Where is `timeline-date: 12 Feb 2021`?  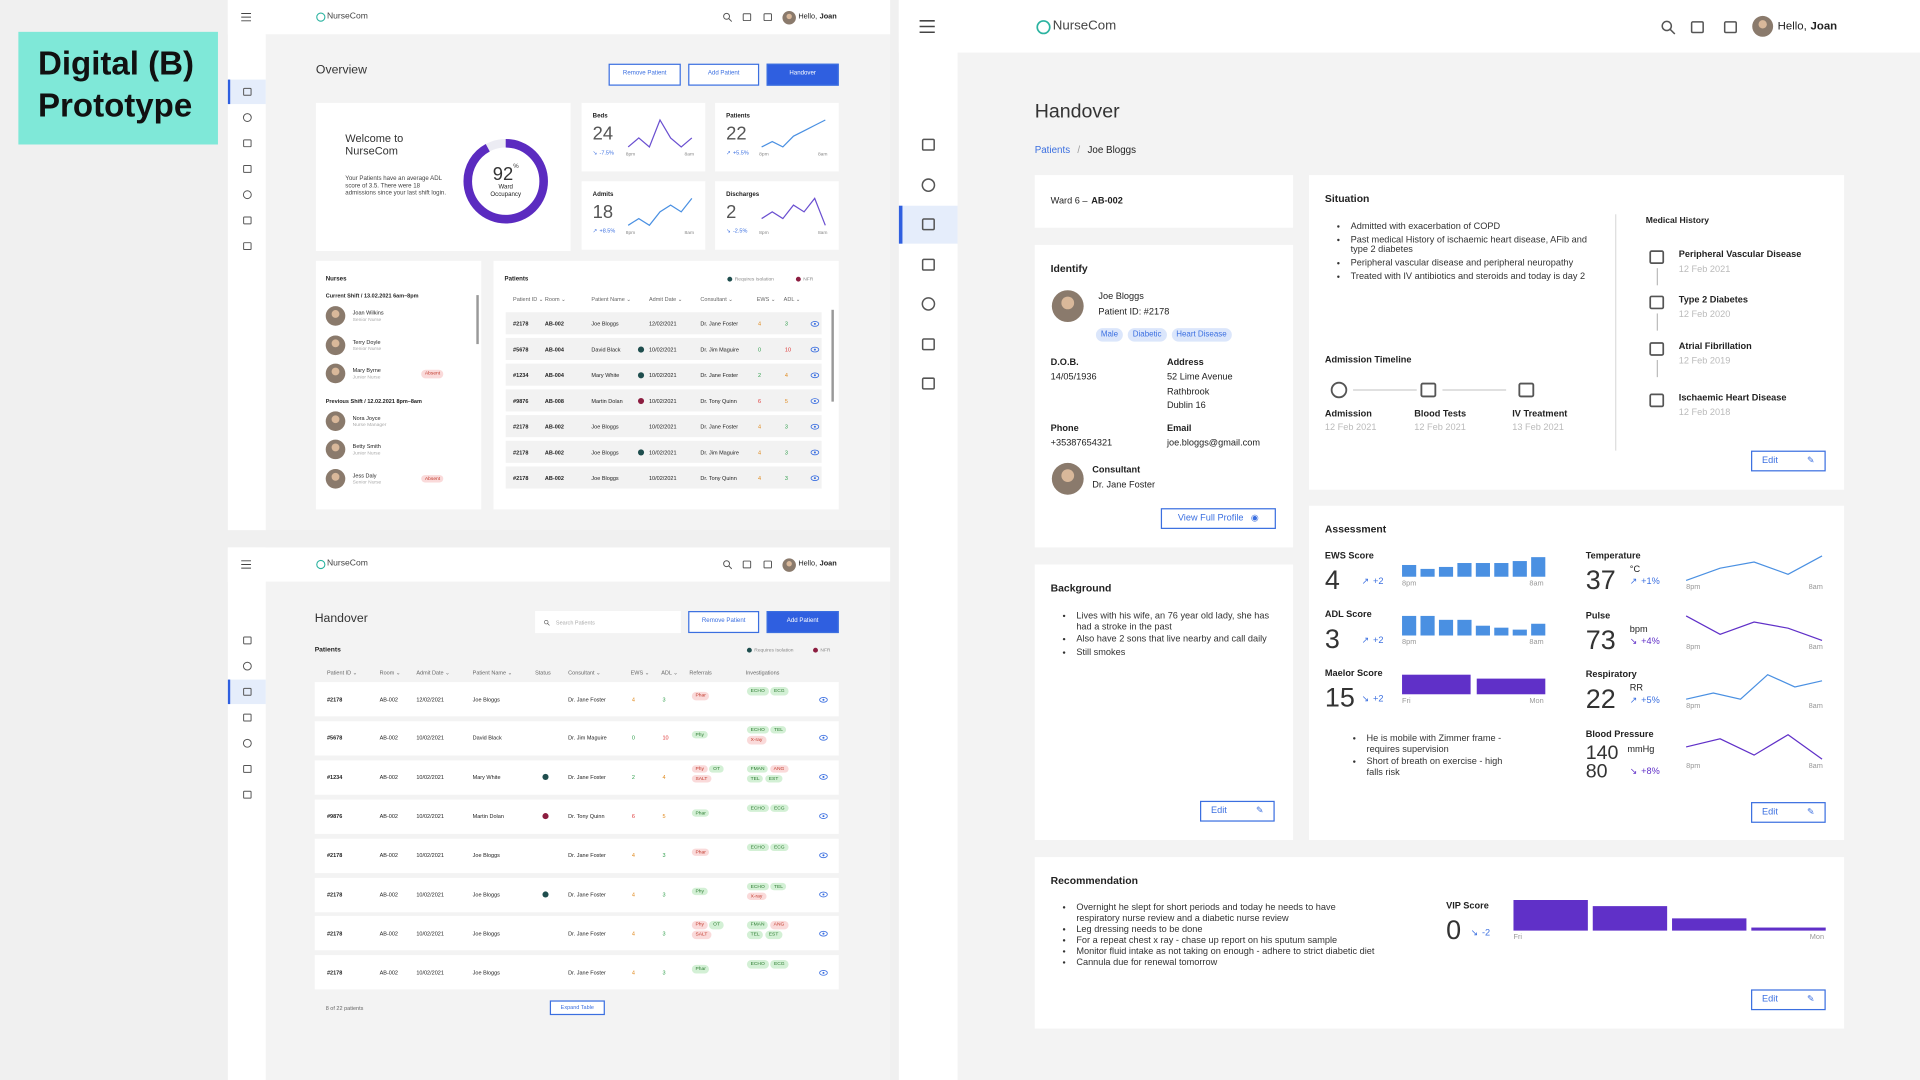 timeline-date: 12 Feb 2021 is located at coordinates (1350, 427).